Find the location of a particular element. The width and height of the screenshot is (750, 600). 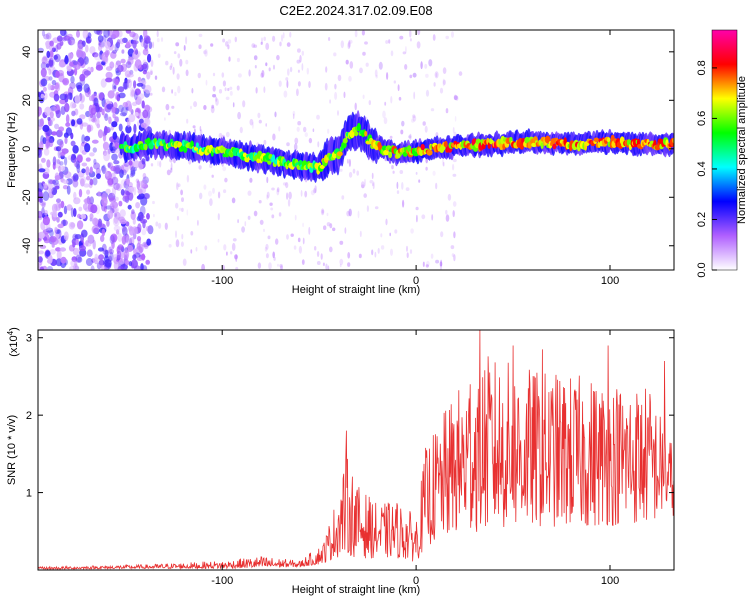

colorbar-tick-label: 0.0 is located at coordinates (702, 269).